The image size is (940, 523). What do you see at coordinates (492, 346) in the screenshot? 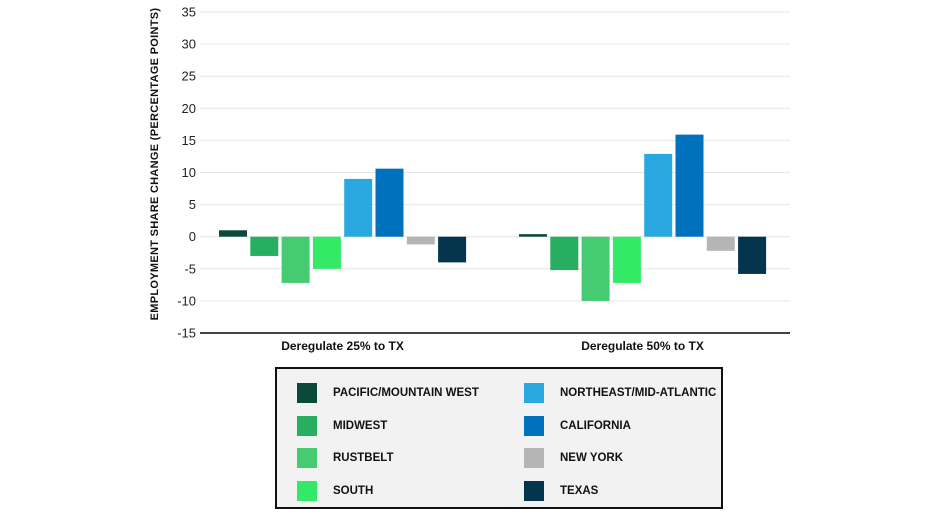
I see `x-axis-category-labels: Deregulate 25% to TX Deregulate 50% to TX` at bounding box center [492, 346].